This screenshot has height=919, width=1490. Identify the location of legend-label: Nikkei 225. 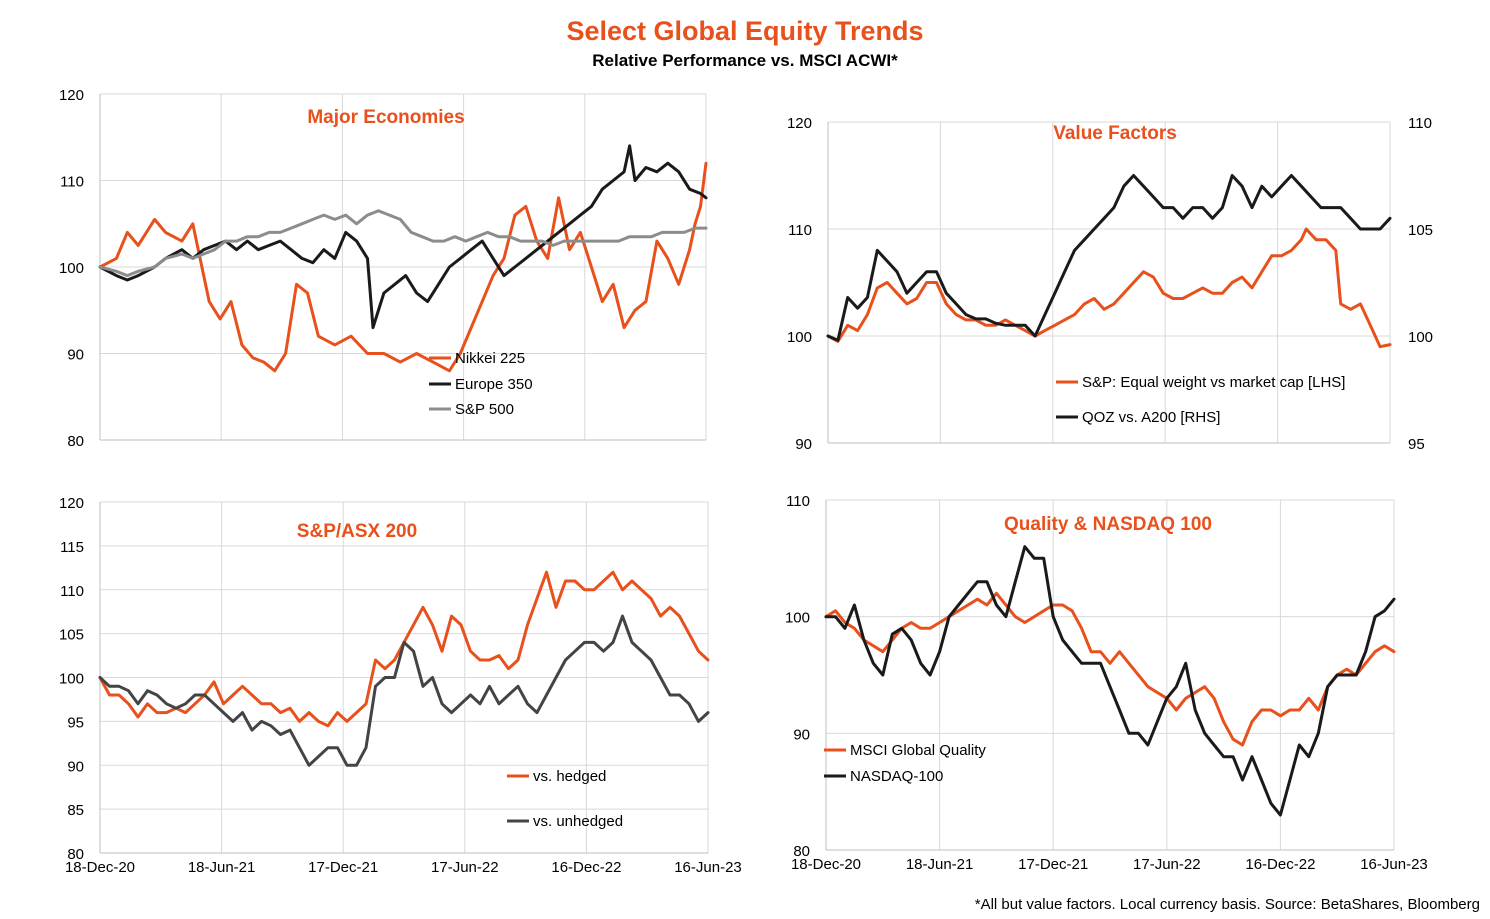
(490, 358).